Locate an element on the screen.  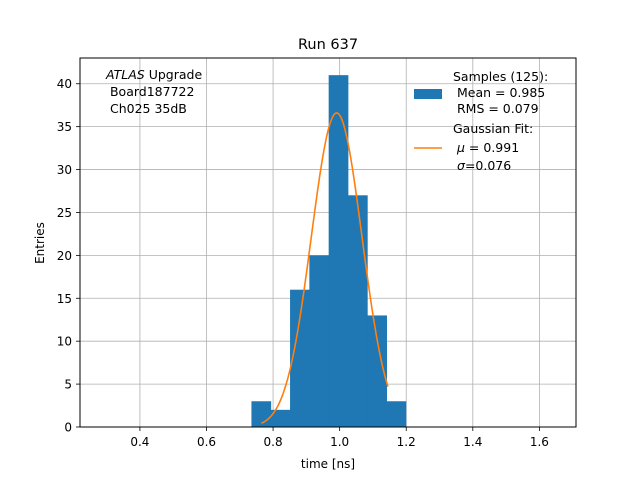
annotation-line-2: Board187722 is located at coordinates (150, 91).